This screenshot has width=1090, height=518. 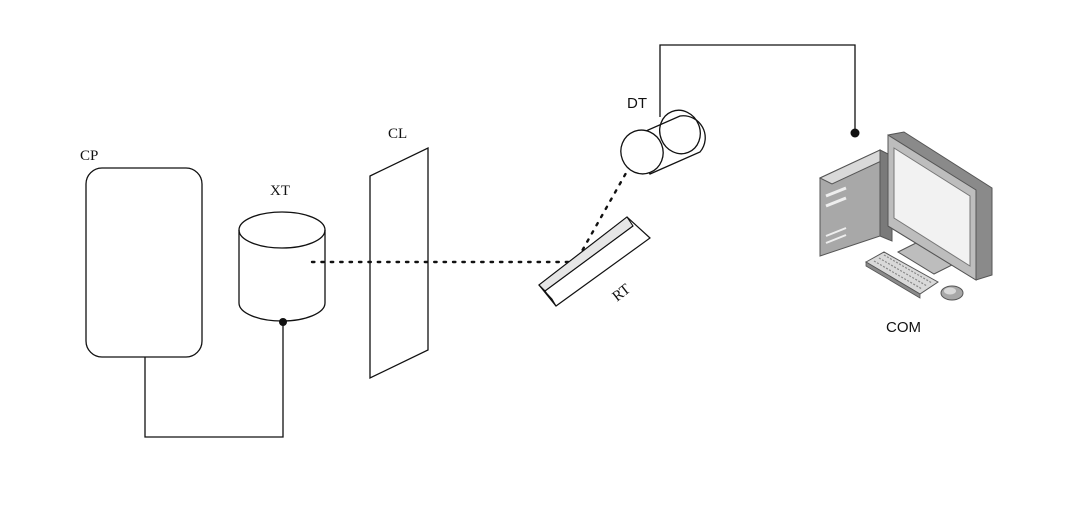 What do you see at coordinates (283, 322) in the screenshot?
I see `xt-connector-dot` at bounding box center [283, 322].